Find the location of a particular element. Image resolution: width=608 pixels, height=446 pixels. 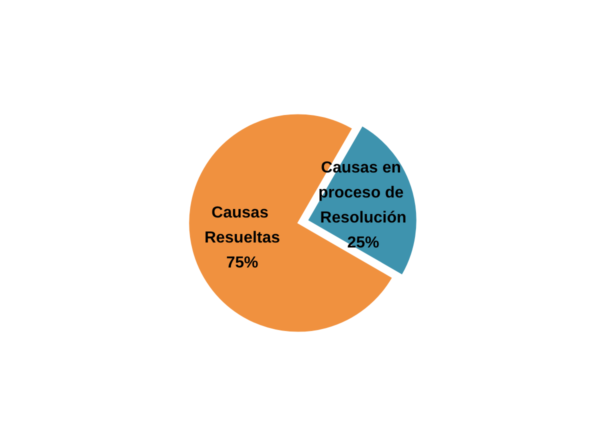

data-label: 25% is located at coordinates (363, 243).